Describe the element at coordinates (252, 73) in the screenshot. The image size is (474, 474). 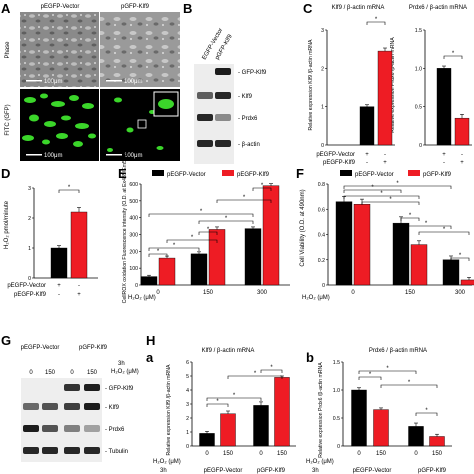
I see `blot-b-band-label: - GFP-Klf9` at that location.